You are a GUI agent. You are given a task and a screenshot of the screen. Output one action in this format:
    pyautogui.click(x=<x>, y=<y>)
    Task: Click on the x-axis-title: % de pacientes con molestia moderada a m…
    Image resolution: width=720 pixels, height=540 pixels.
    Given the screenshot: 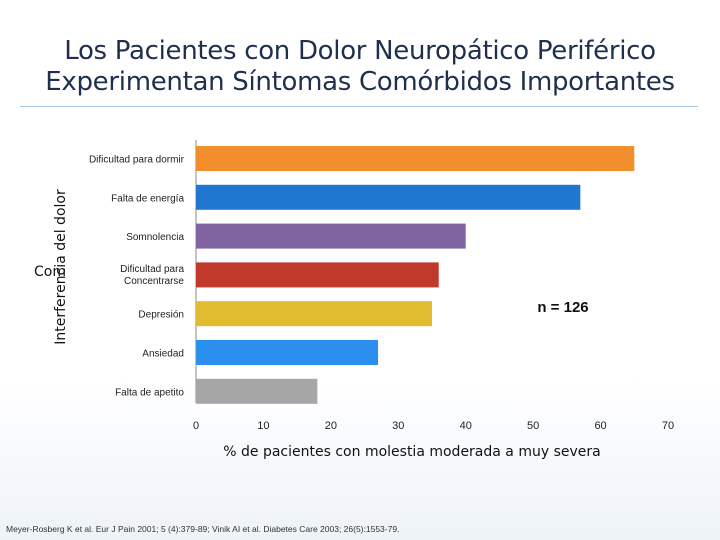 What is the action you would take?
    pyautogui.click(x=411, y=452)
    